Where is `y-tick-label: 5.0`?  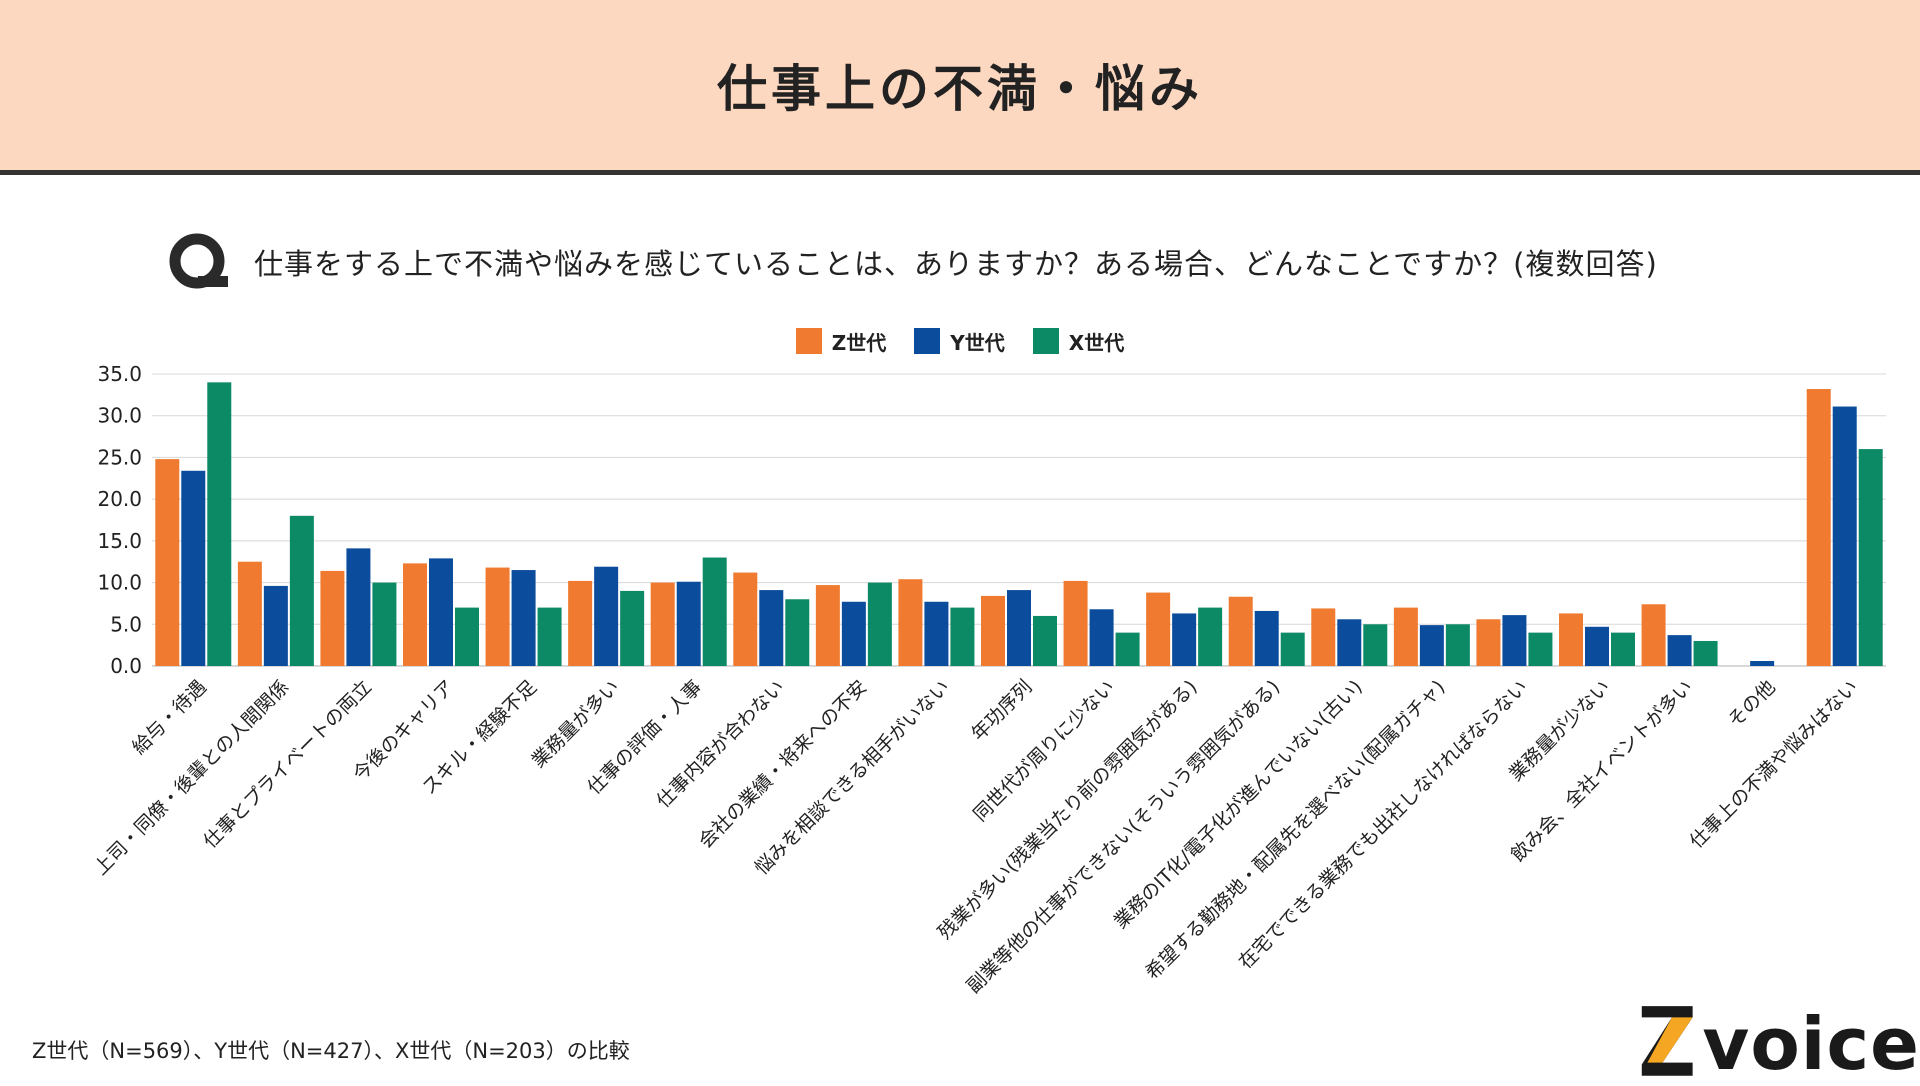 y-tick-label: 5.0 is located at coordinates (126, 624).